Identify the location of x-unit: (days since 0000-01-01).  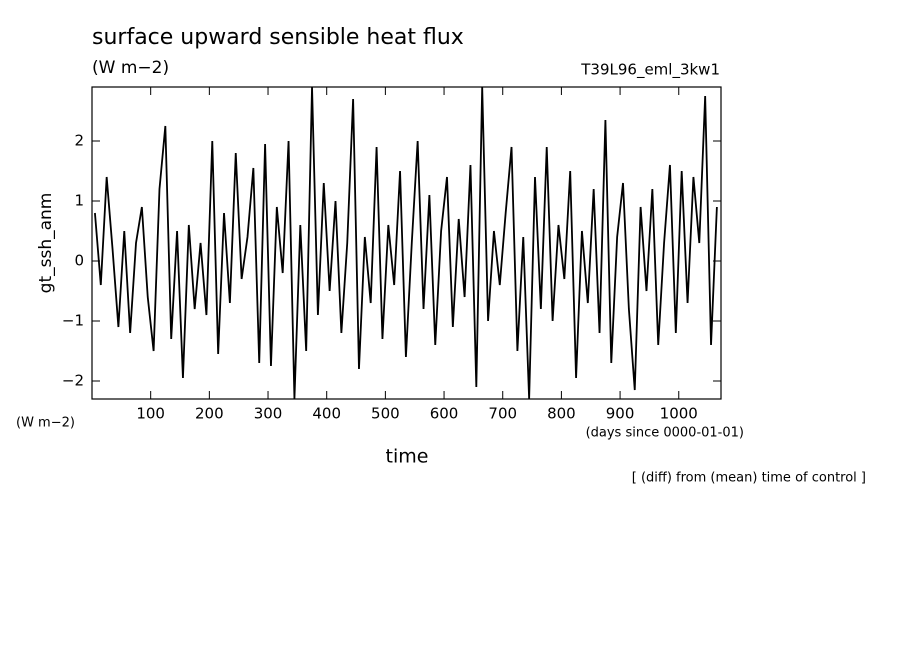
(665, 433).